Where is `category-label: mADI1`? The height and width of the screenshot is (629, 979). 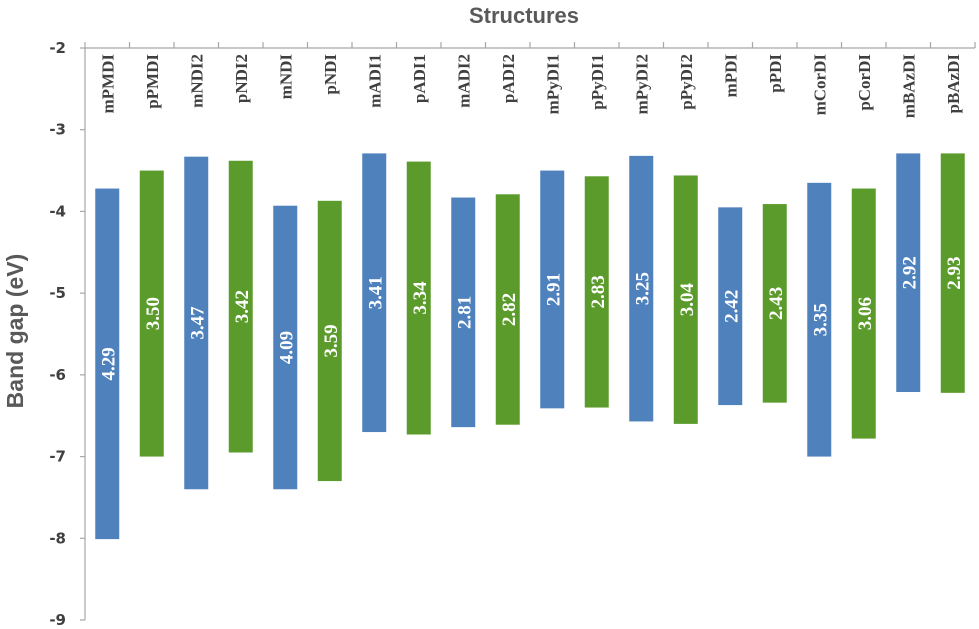
category-label: mADI1 is located at coordinates (374, 81).